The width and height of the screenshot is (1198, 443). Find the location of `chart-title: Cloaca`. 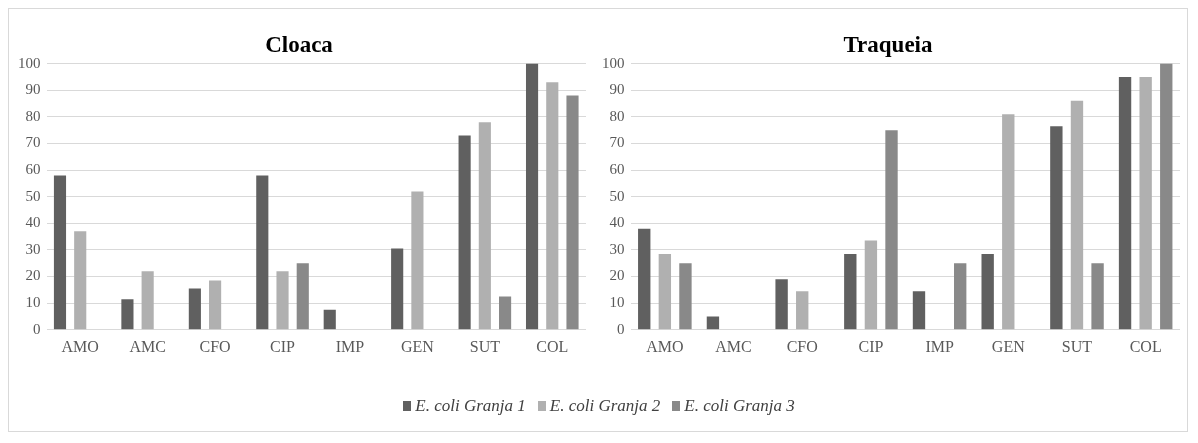

chart-title: Cloaca is located at coordinates (299, 44).